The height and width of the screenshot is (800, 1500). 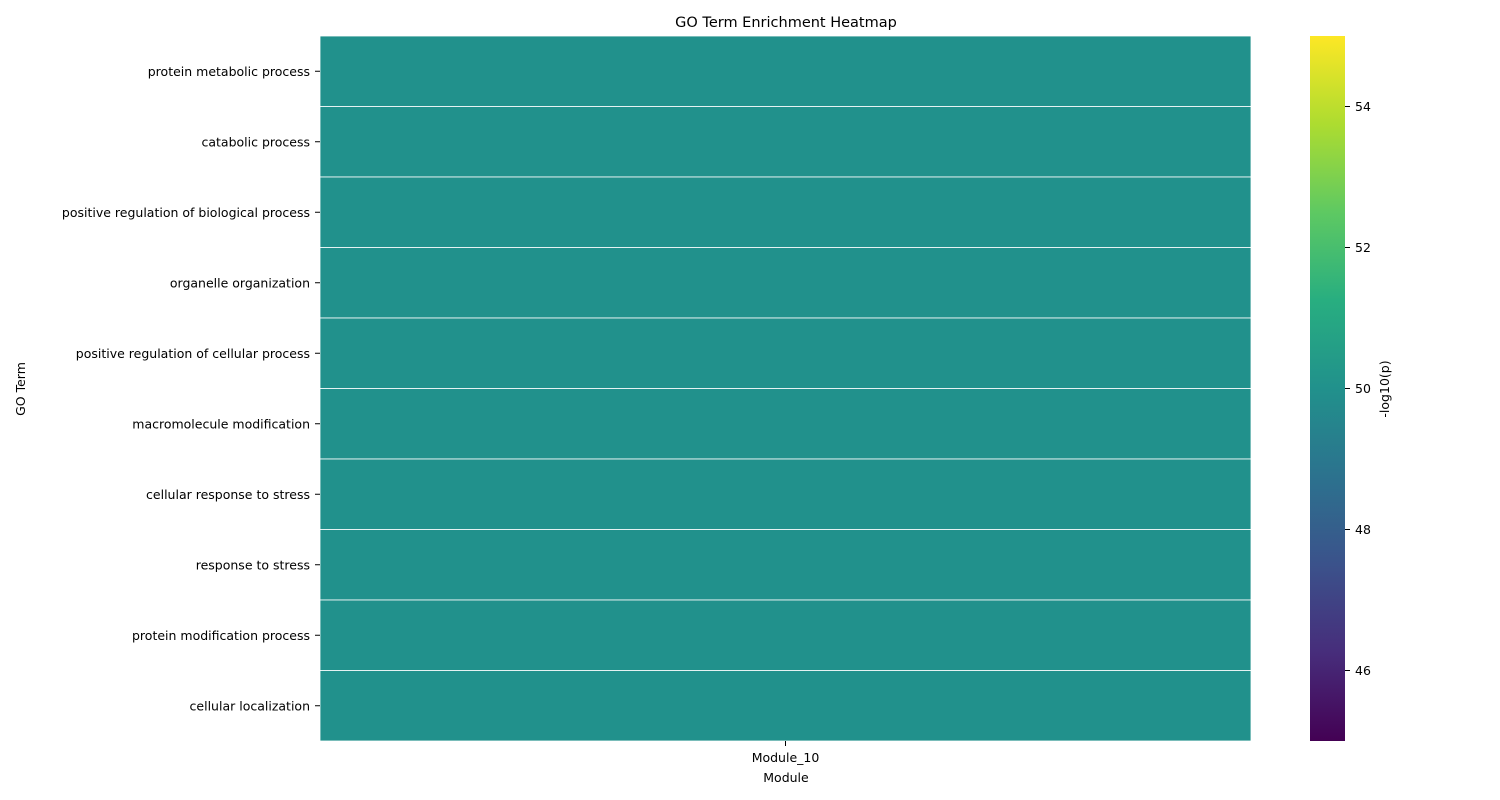 What do you see at coordinates (240, 282) in the screenshot?
I see `y-tick-label: organelle organization` at bounding box center [240, 282].